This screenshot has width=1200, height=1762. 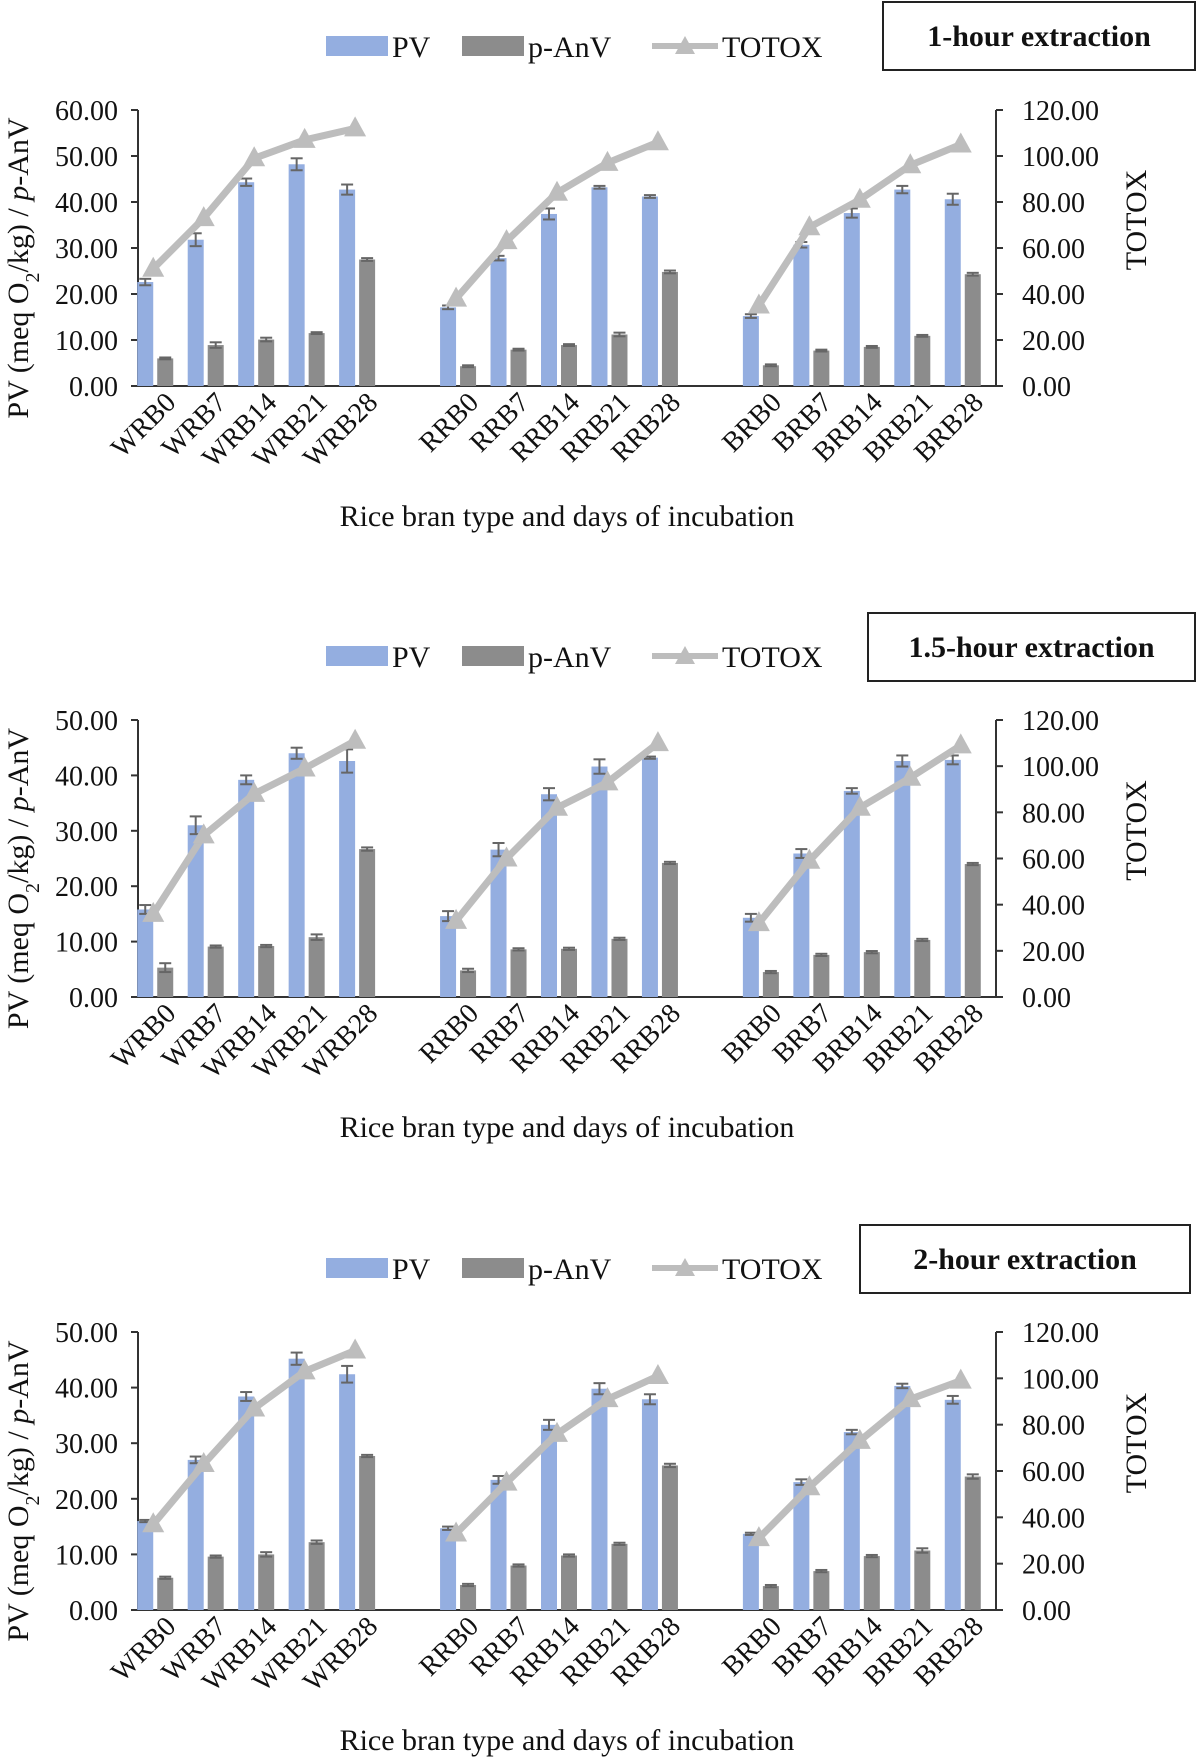 What do you see at coordinates (357, 656) in the screenshot?
I see `legend-swatch-pv` at bounding box center [357, 656].